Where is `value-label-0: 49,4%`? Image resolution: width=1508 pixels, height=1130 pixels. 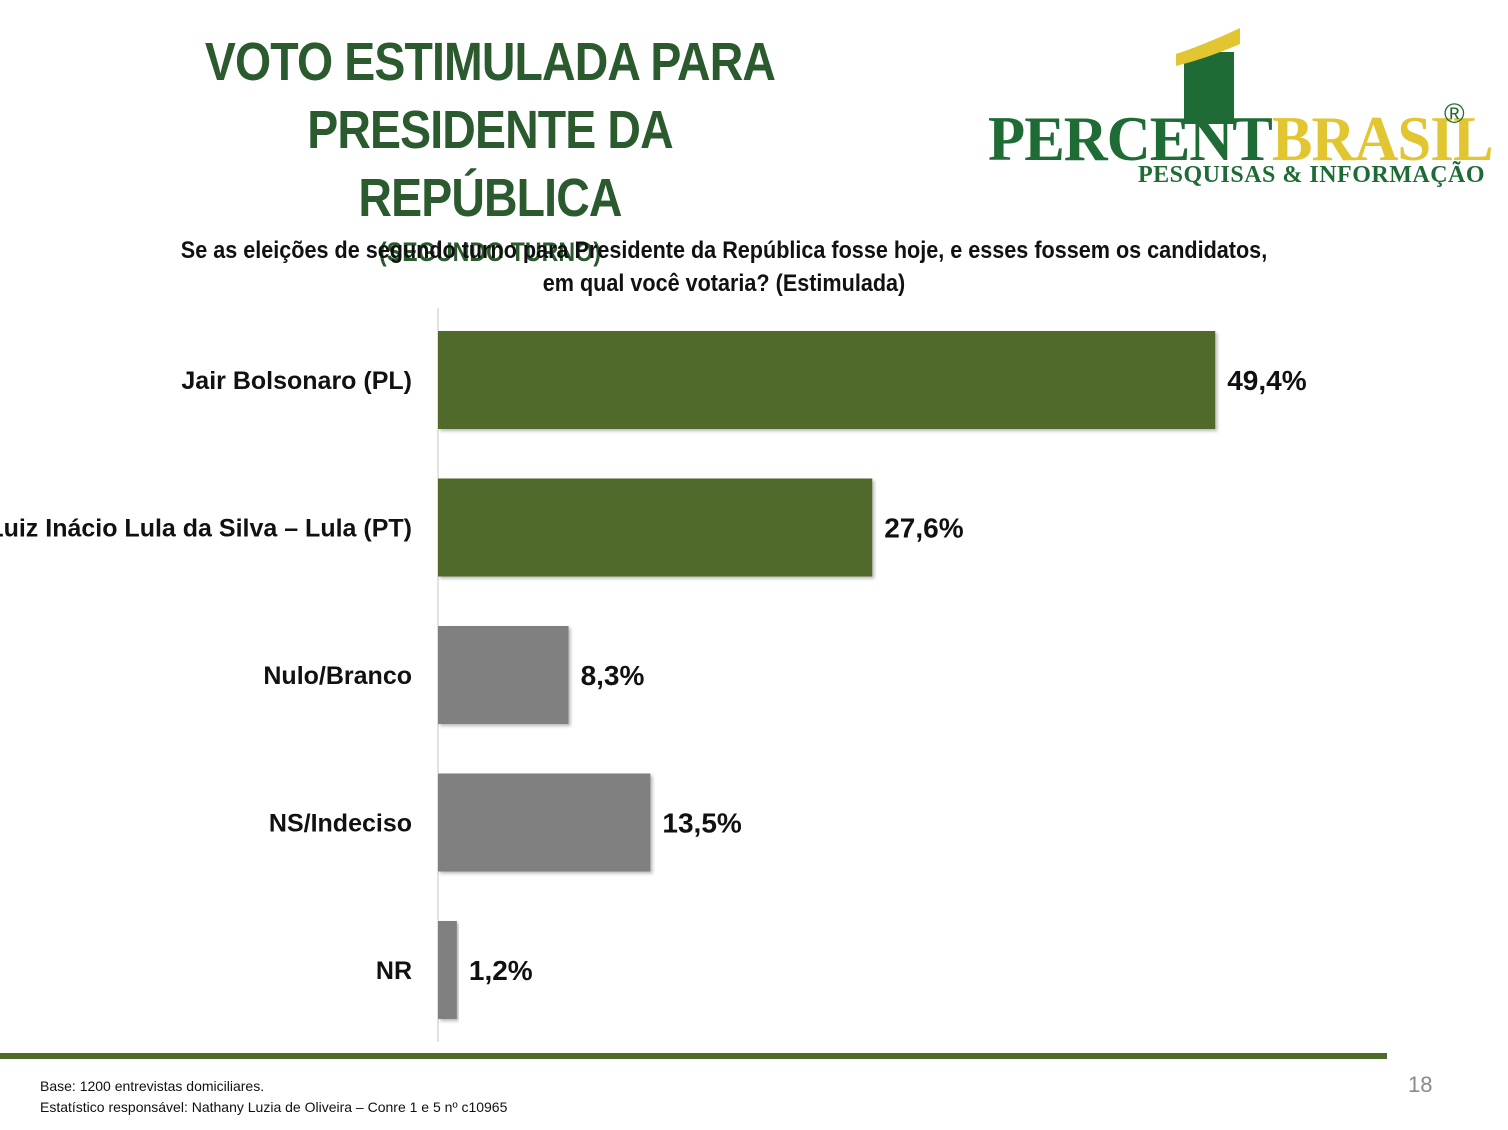
value-label-0: 49,4% is located at coordinates (1266, 380).